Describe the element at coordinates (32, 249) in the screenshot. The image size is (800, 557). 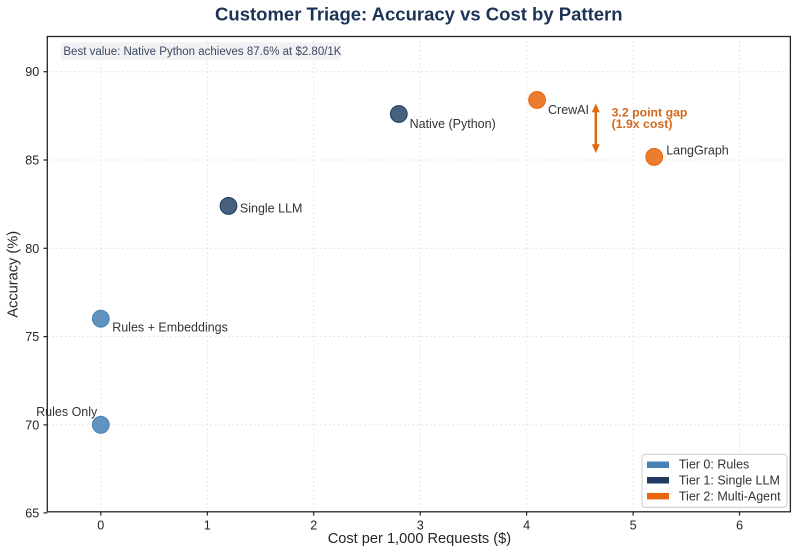
I see `svg-text: 80` at that location.